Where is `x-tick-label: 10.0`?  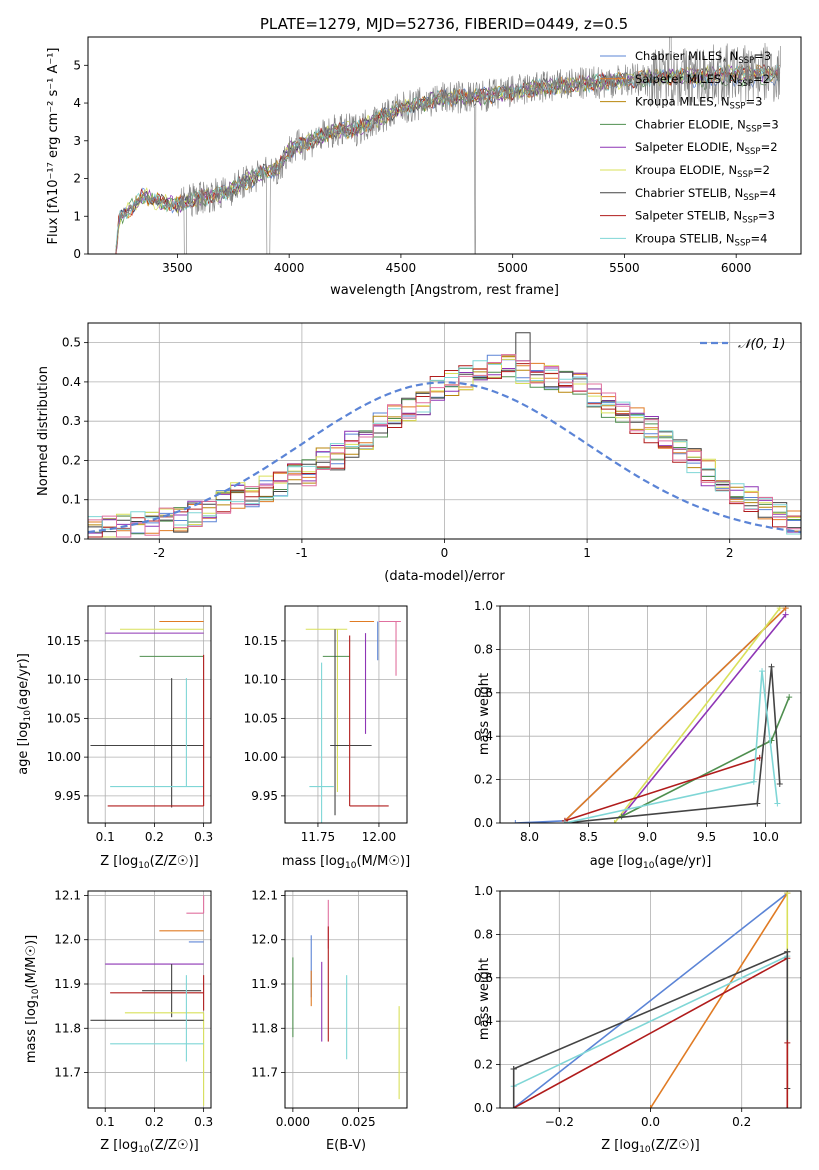 x-tick-label: 10.0 is located at coordinates (765, 837).